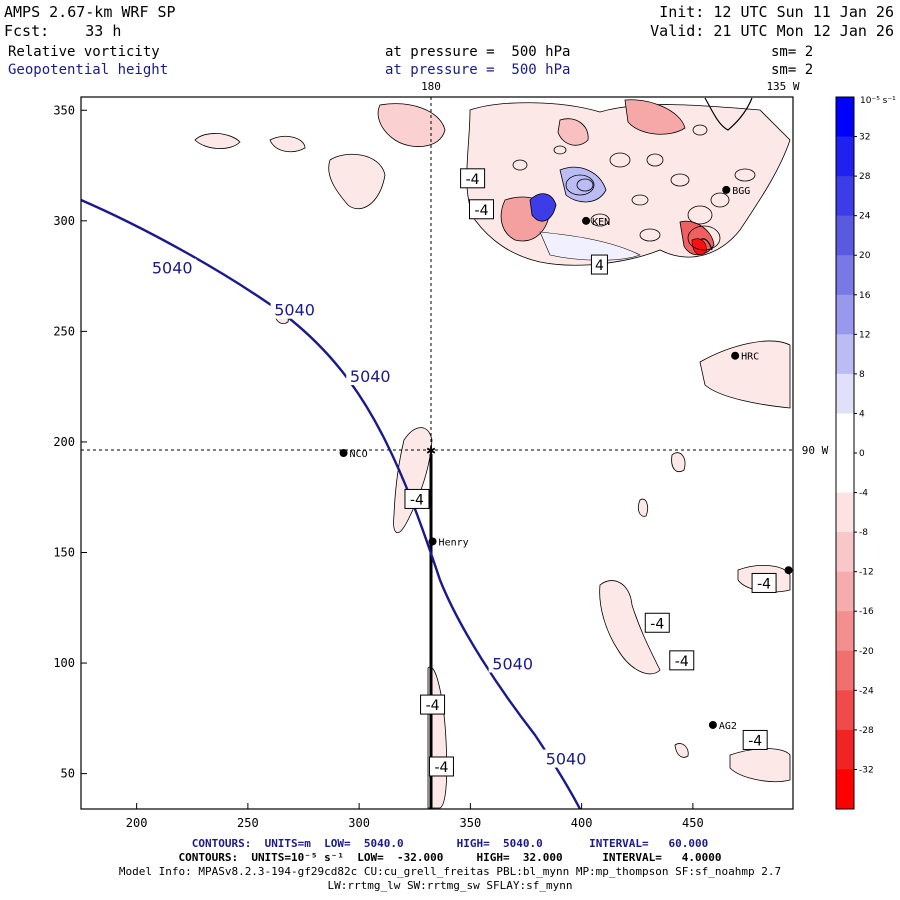  What do you see at coordinates (64, 110) in the screenshot?
I see `y-tick-label: 350` at bounding box center [64, 110].